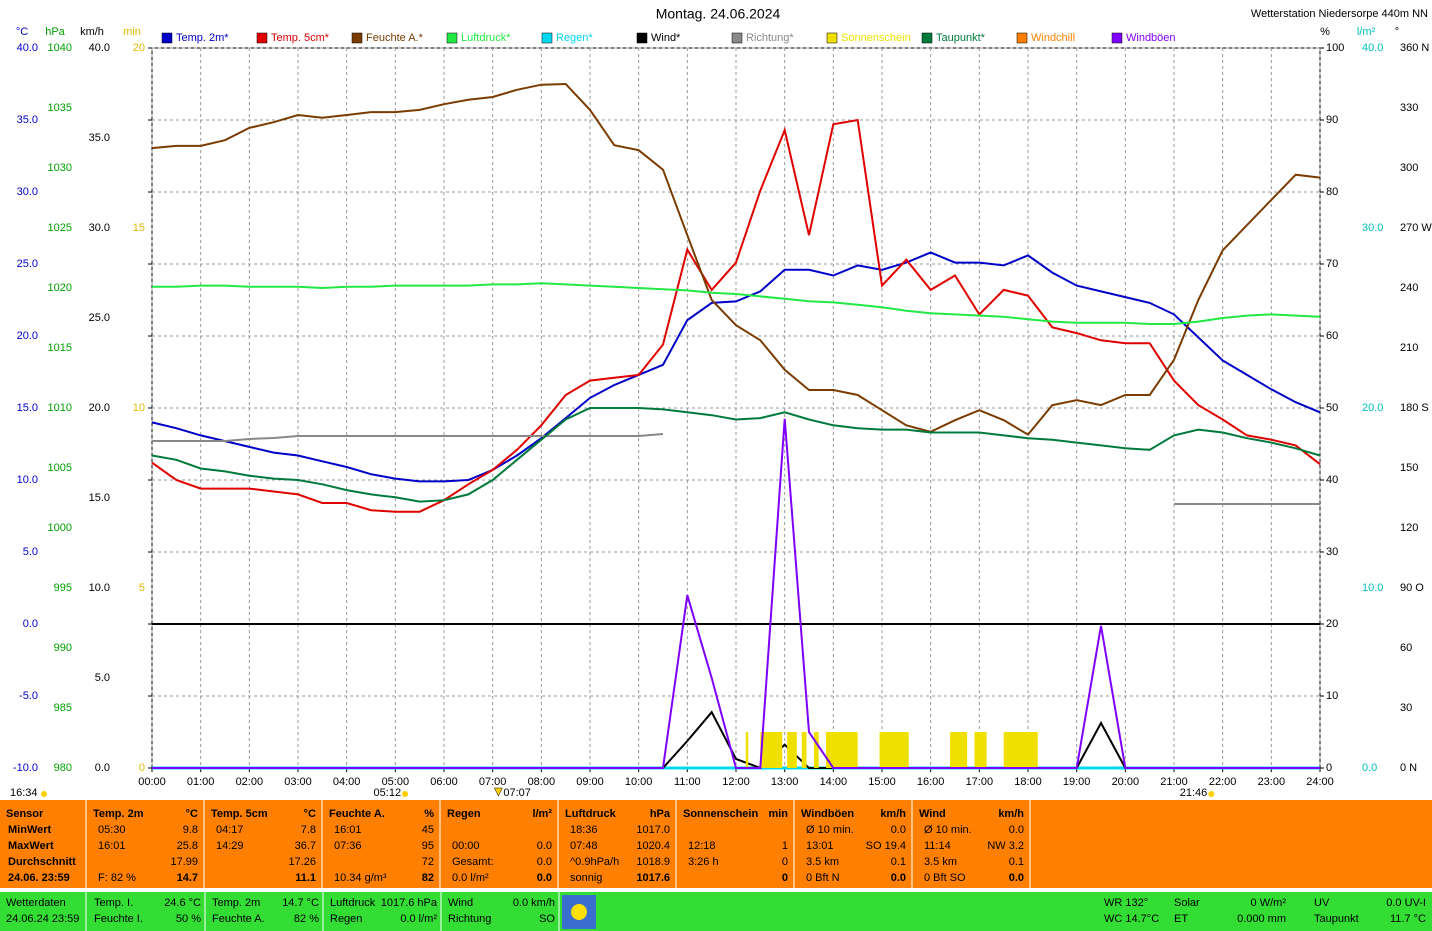  Describe the element at coordinates (99, 138) in the screenshot. I see `y-tick-label: 35.0` at that location.